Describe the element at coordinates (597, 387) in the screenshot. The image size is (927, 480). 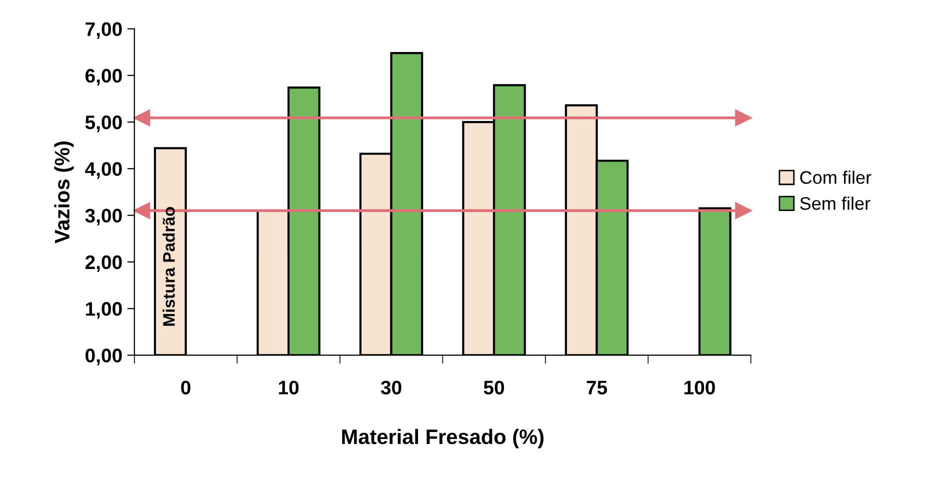
I see `x-tick-label: 75` at that location.